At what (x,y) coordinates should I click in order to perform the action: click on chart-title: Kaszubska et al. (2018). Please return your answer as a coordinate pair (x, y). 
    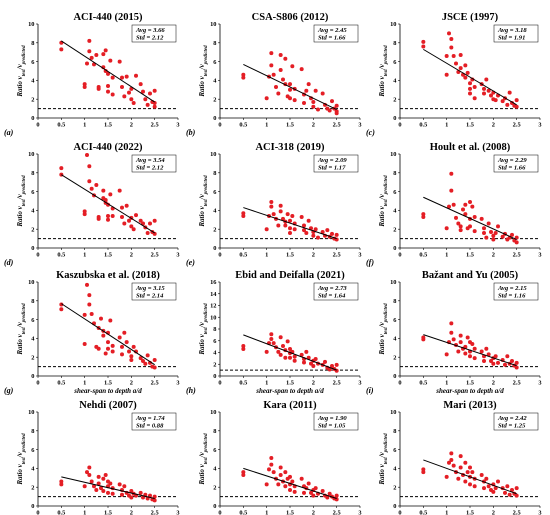
    Looking at the image, I should click on (108, 275).